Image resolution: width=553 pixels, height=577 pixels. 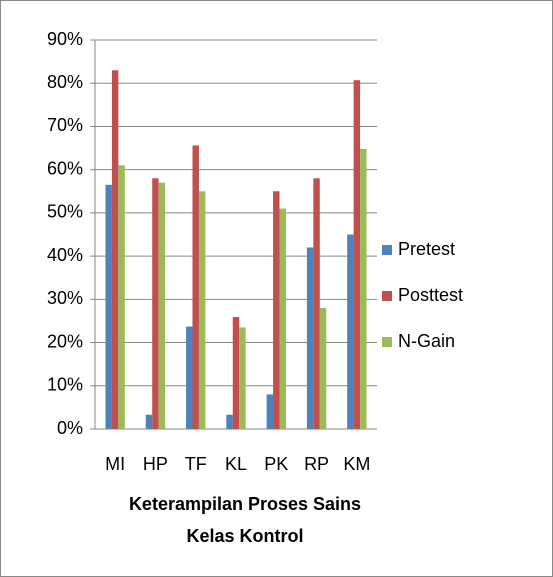 What do you see at coordinates (65, 298) in the screenshot?
I see `y-tick-label: 30%` at bounding box center [65, 298].